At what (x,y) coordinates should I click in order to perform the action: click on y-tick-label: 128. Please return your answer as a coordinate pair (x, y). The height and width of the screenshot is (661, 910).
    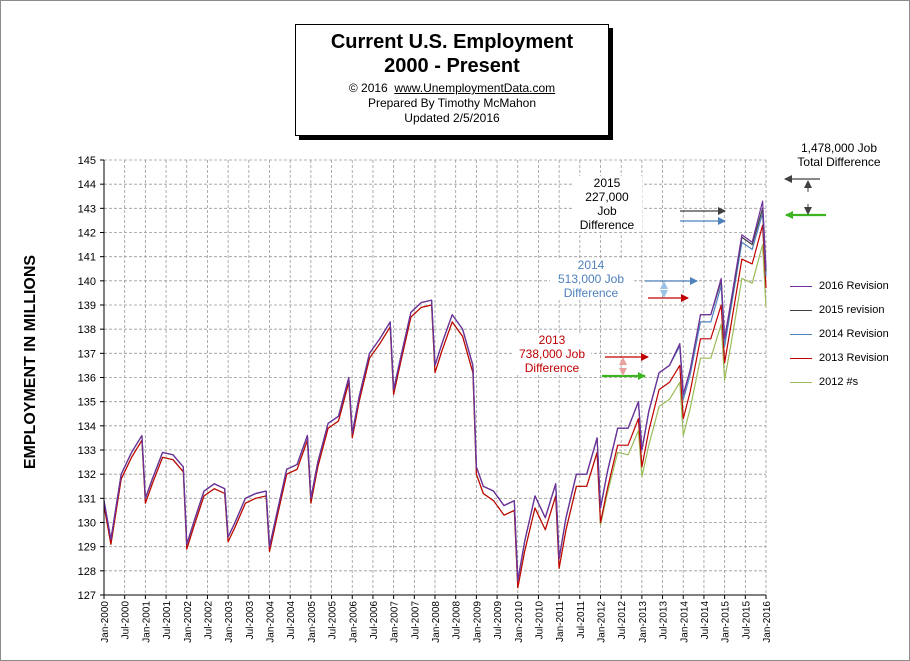
    Looking at the image, I should click on (87, 572).